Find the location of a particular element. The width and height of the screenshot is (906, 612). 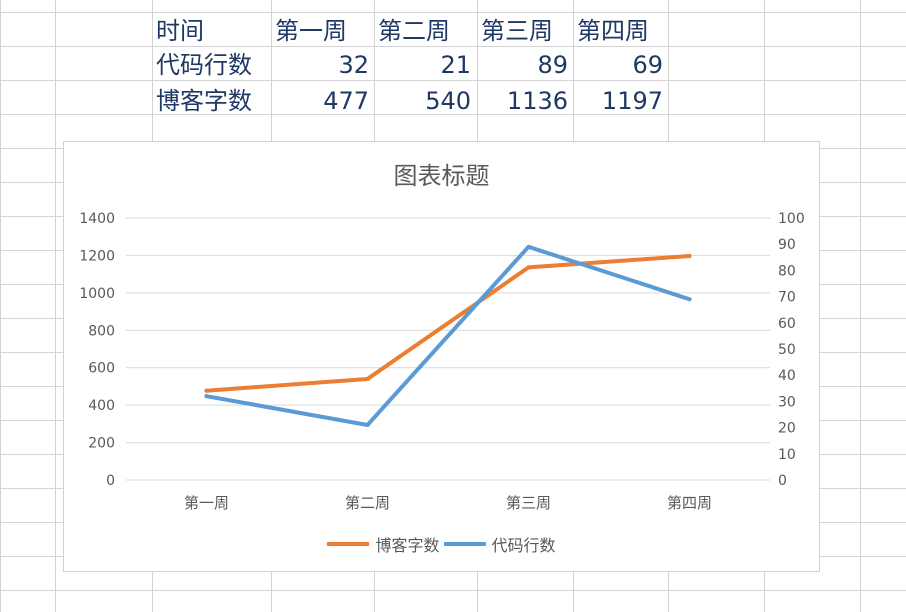

row-label-cell: 代码行数 is located at coordinates (204, 65).